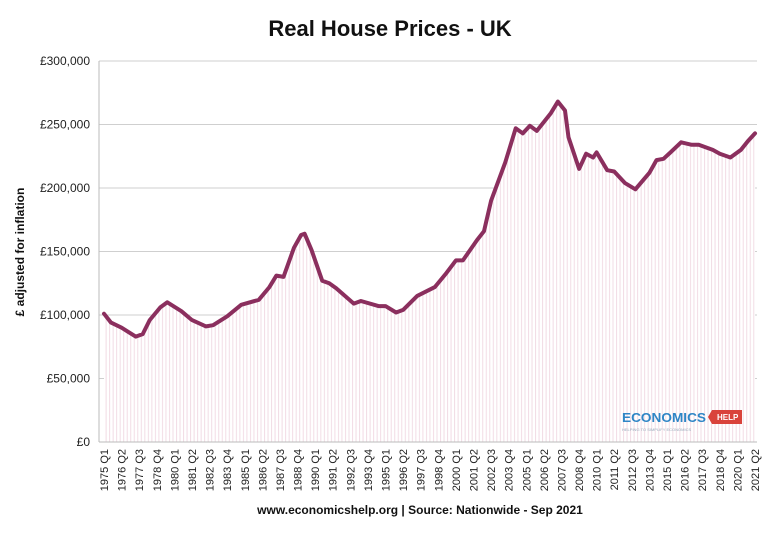  What do you see at coordinates (65, 61) in the screenshot?
I see `y-tick-label: £300,000` at bounding box center [65, 61].